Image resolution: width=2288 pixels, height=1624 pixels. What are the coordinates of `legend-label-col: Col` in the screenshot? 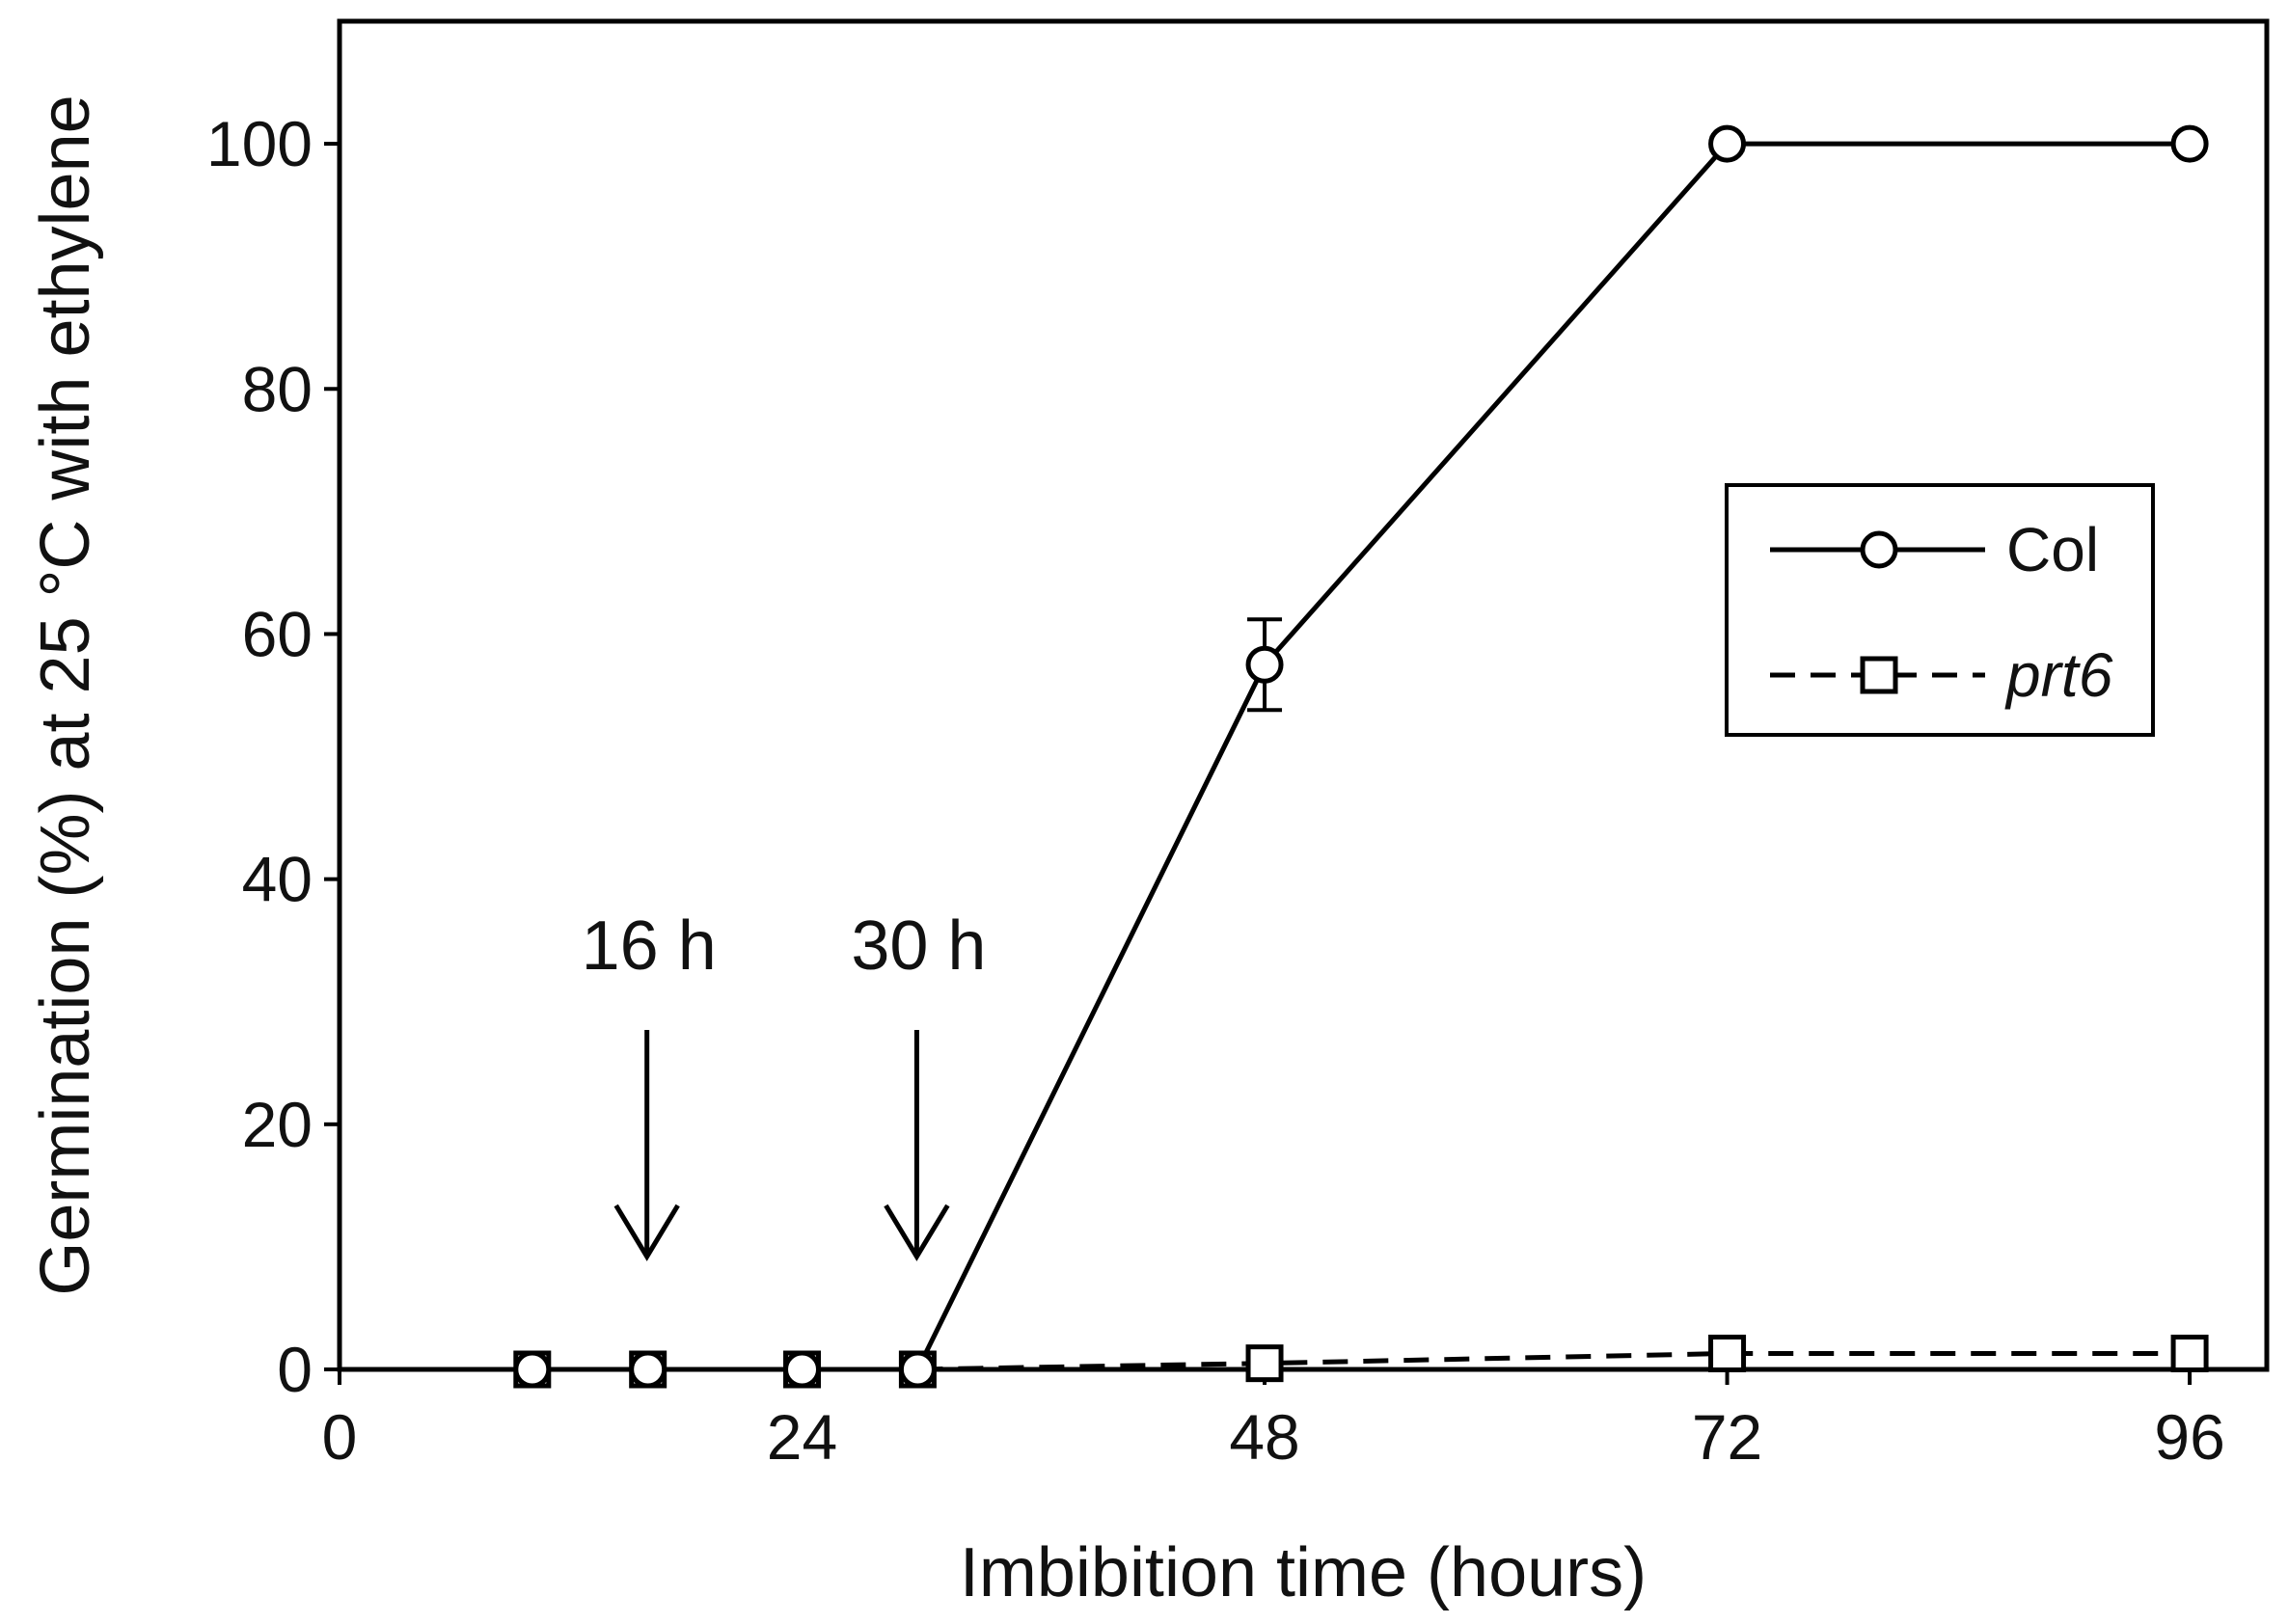 It's located at (2052, 549).